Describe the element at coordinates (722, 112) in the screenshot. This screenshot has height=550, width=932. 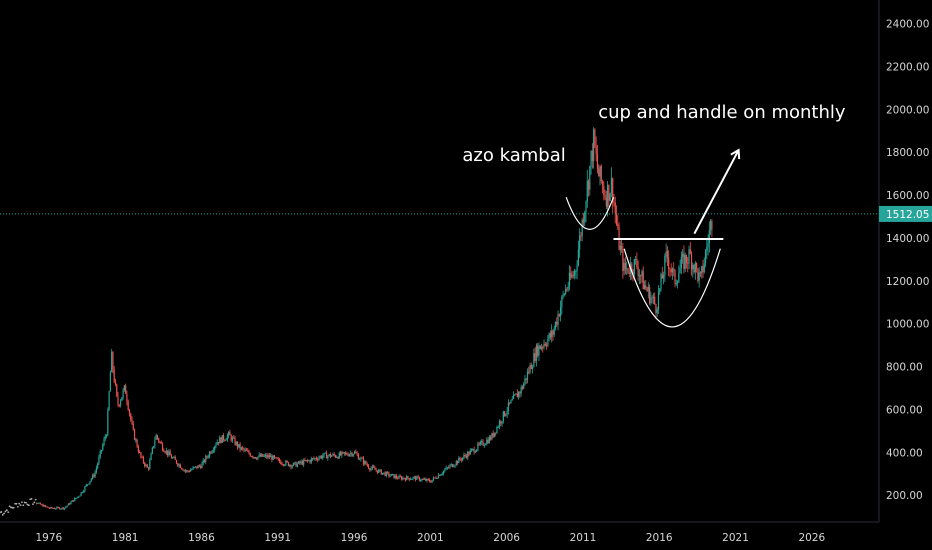
I see `annotation-cup-handle: cup and handle on monthly` at that location.